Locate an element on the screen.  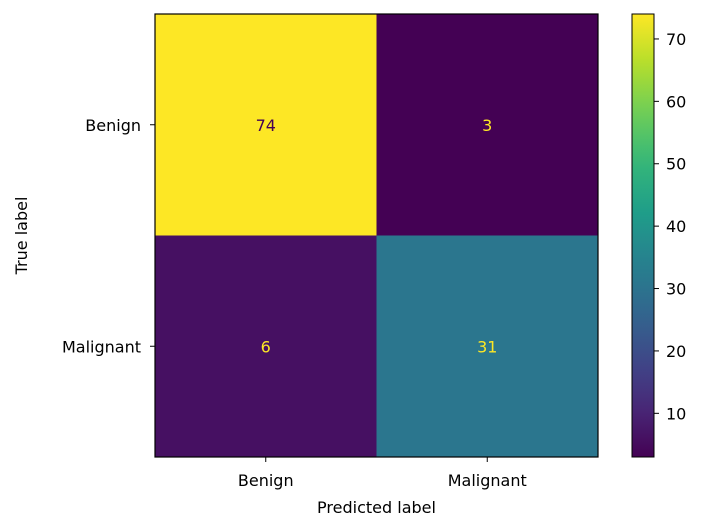
x-axis-ticks: Benign Malignant is located at coordinates (382, 473).